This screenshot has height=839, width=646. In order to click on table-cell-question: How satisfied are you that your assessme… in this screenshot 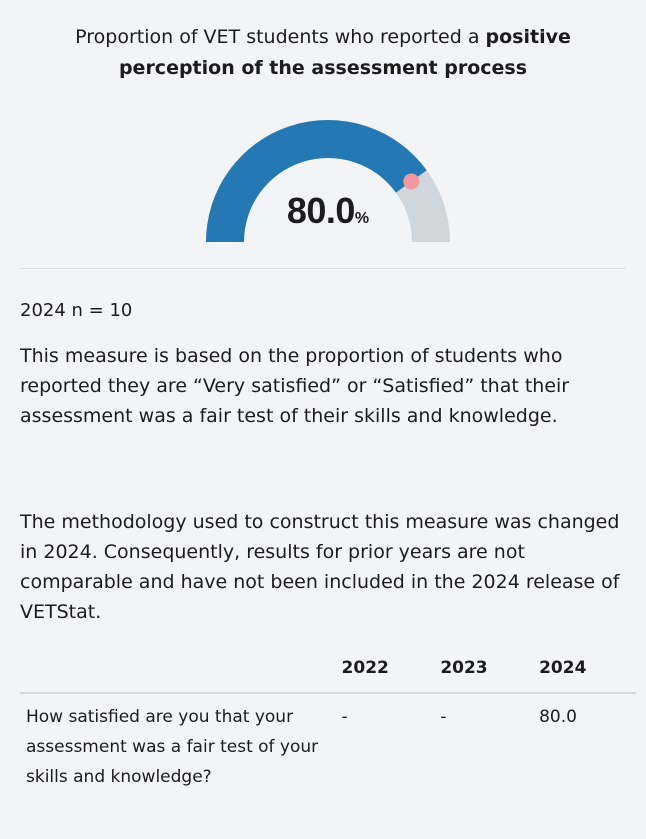, I will do `click(172, 747)`.